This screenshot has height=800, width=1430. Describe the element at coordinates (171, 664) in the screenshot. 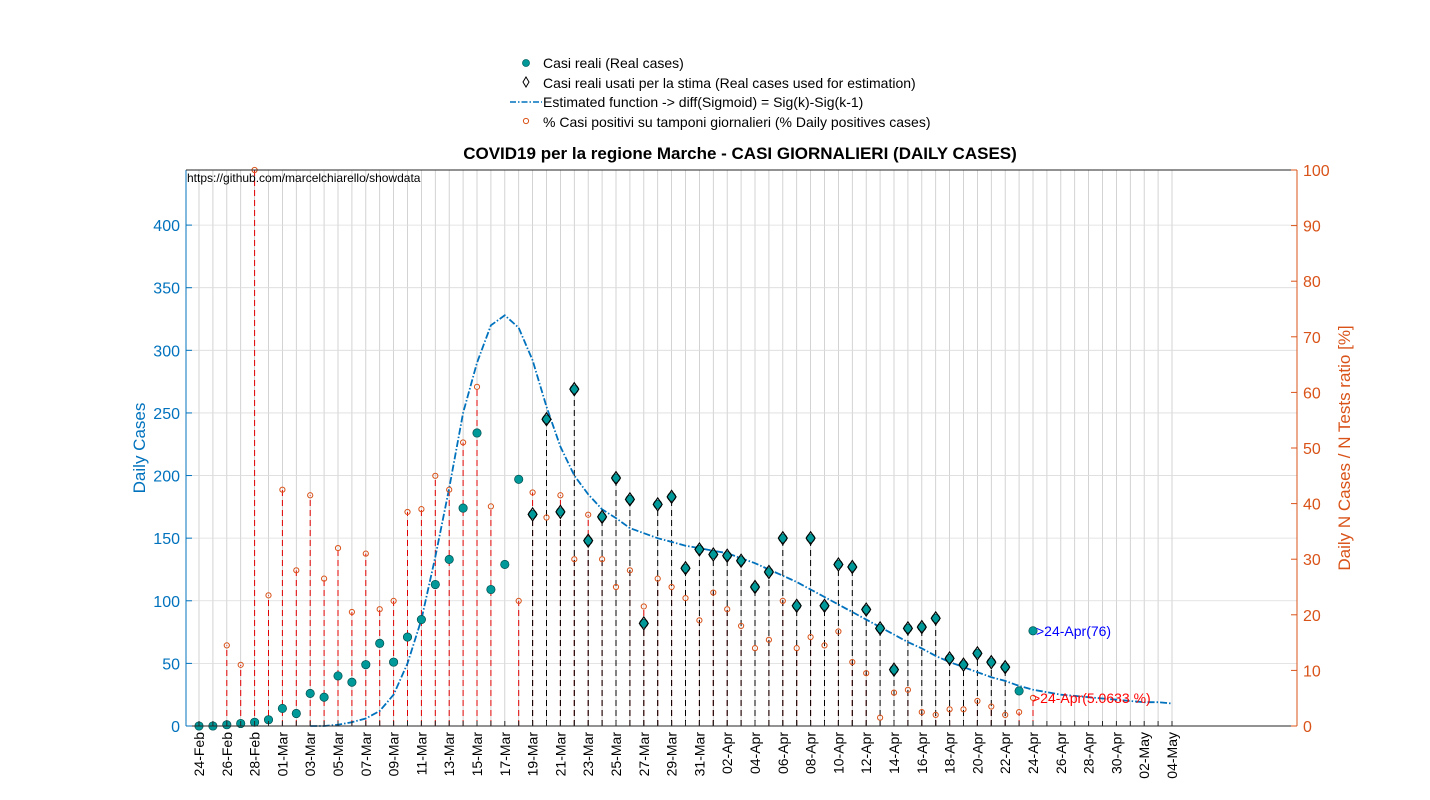

I see `y-tick-label-left: 50` at that location.